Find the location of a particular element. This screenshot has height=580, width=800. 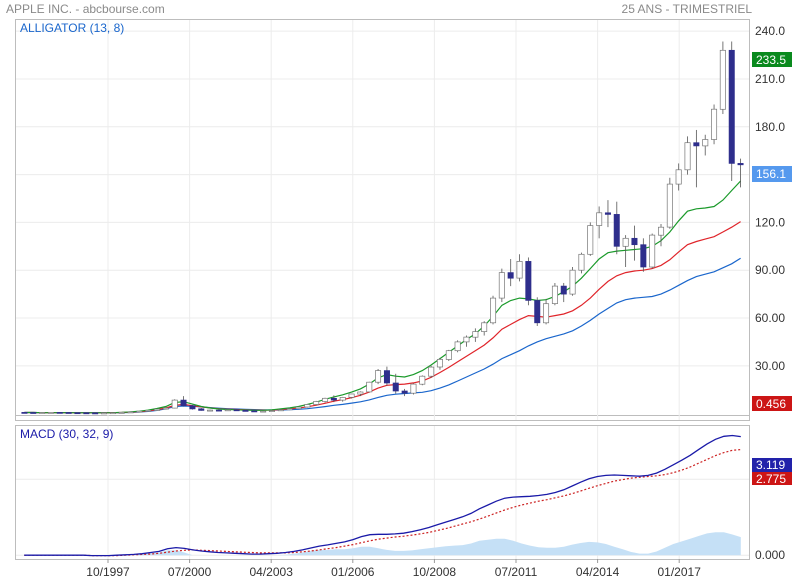

badge-signal: 2.775 is located at coordinates (772, 479).